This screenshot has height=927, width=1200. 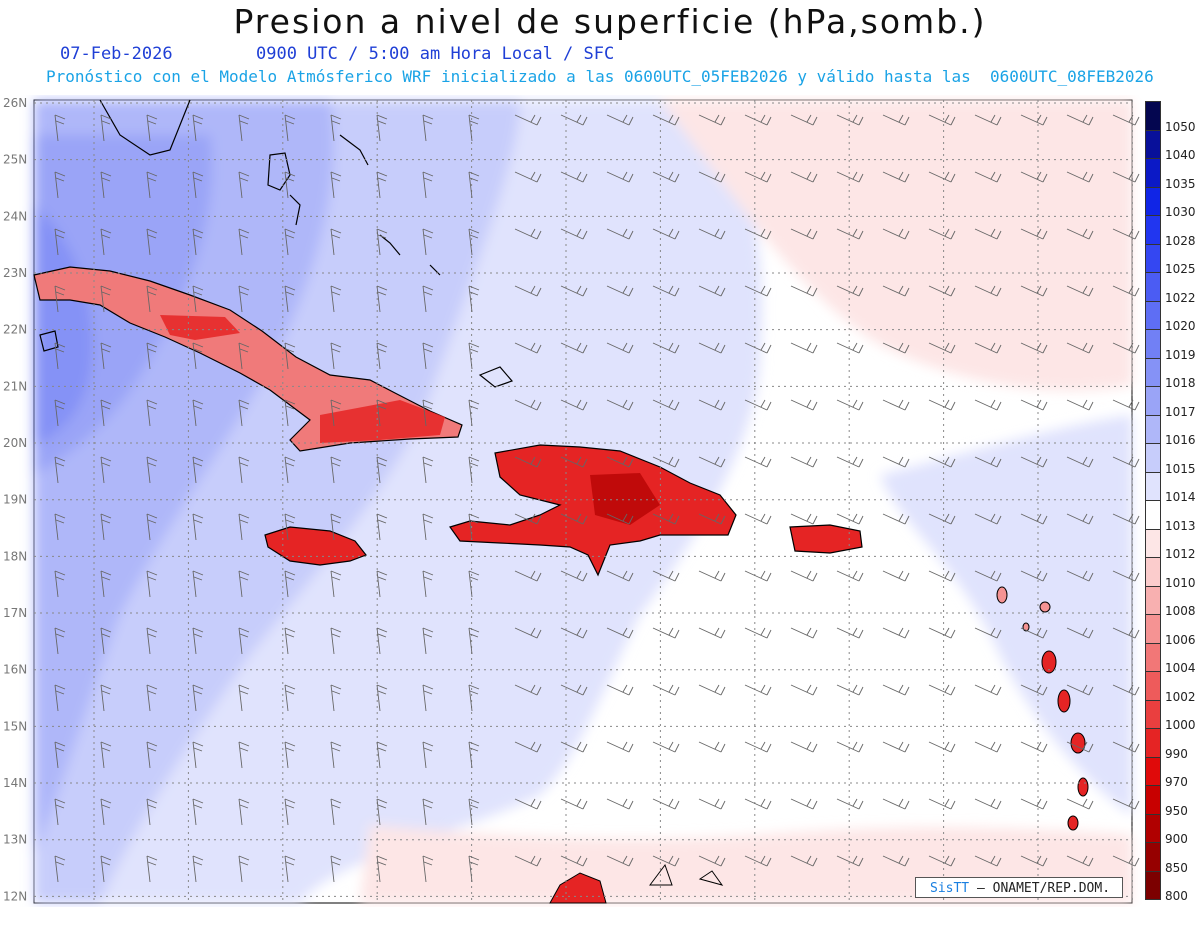 I want to click on lat-label: 24N, so click(x=15, y=216).